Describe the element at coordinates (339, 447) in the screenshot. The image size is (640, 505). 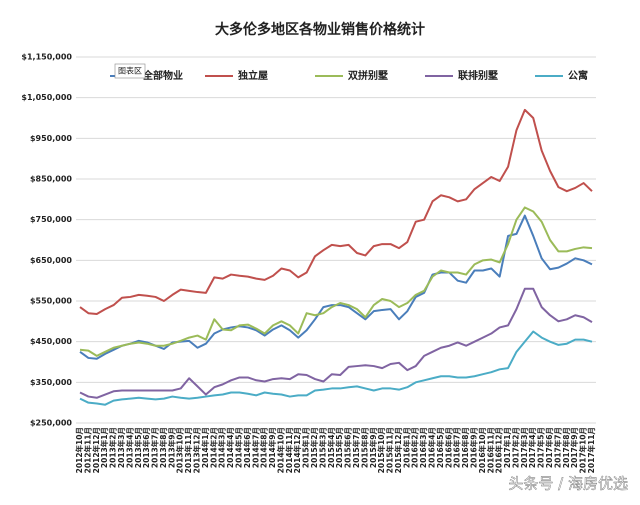
I see `x-tick-label: 2015年5月` at that location.